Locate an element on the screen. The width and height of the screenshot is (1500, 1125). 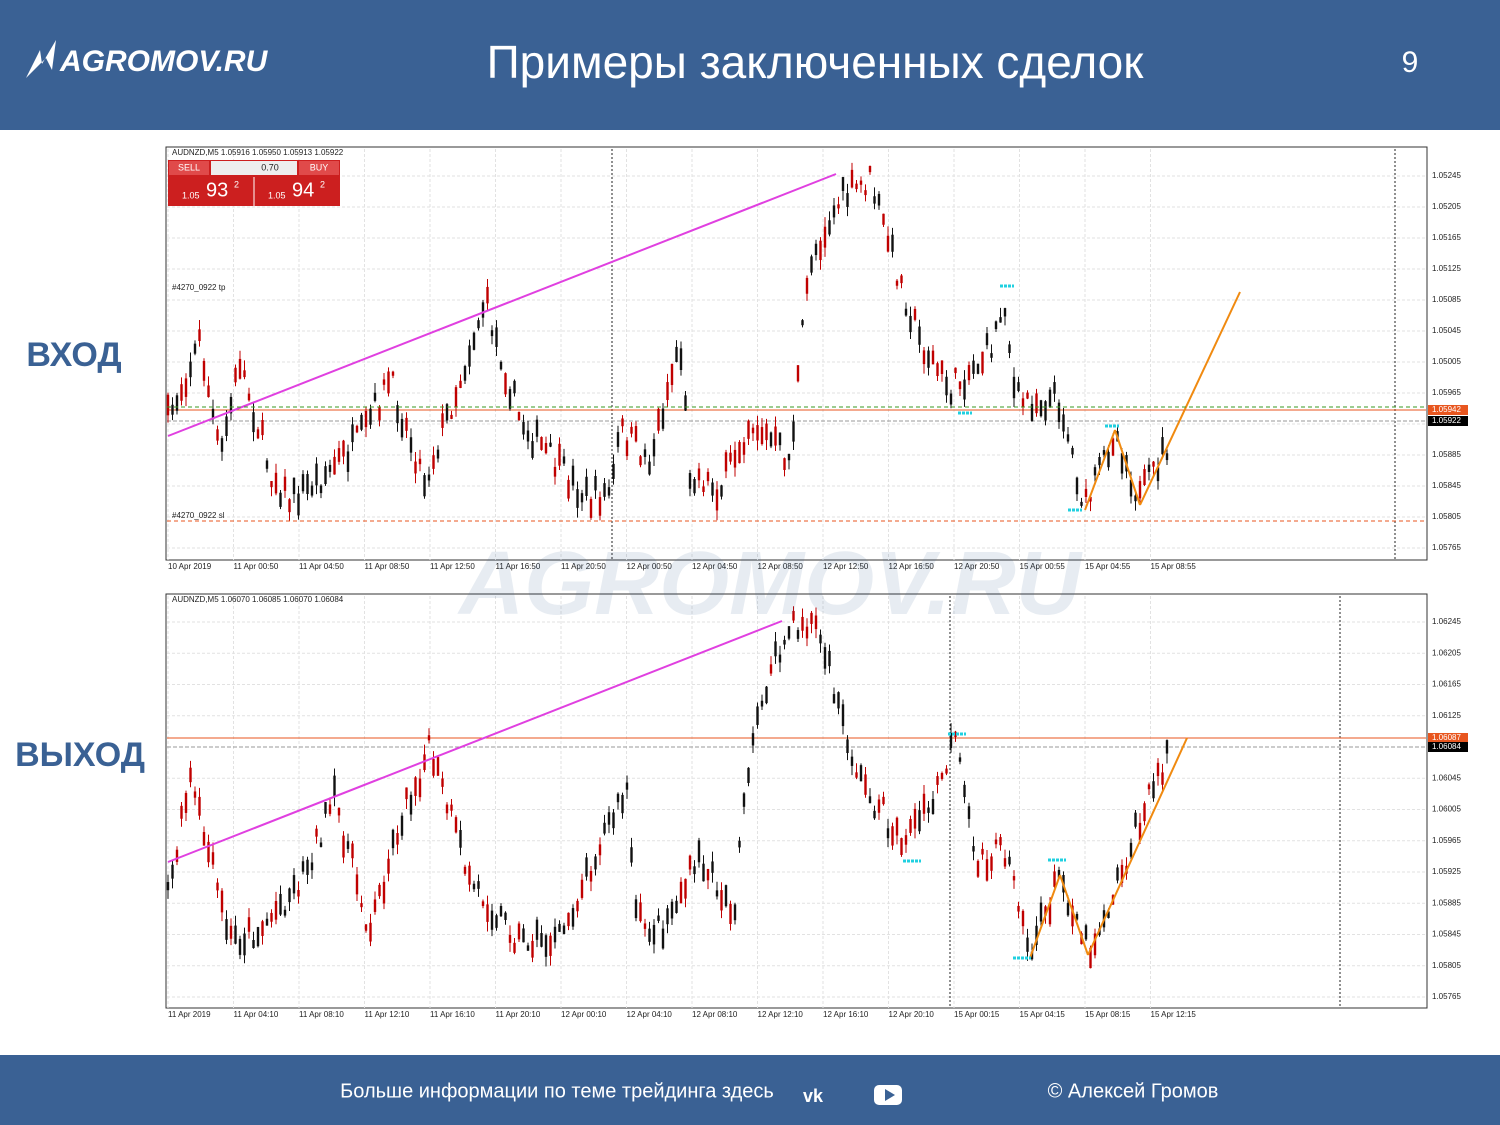
price-label: 1.05805 is located at coordinates (1446, 516).